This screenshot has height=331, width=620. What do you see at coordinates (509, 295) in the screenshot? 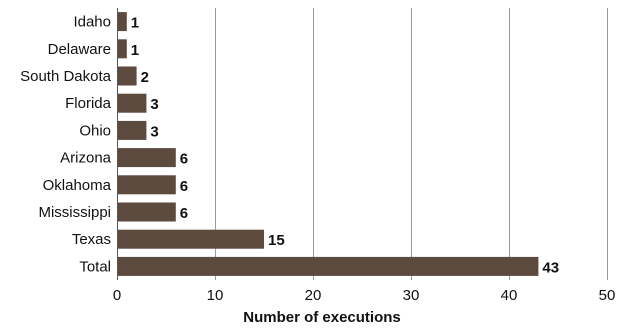
I see `x-tick-label: 40` at bounding box center [509, 295].